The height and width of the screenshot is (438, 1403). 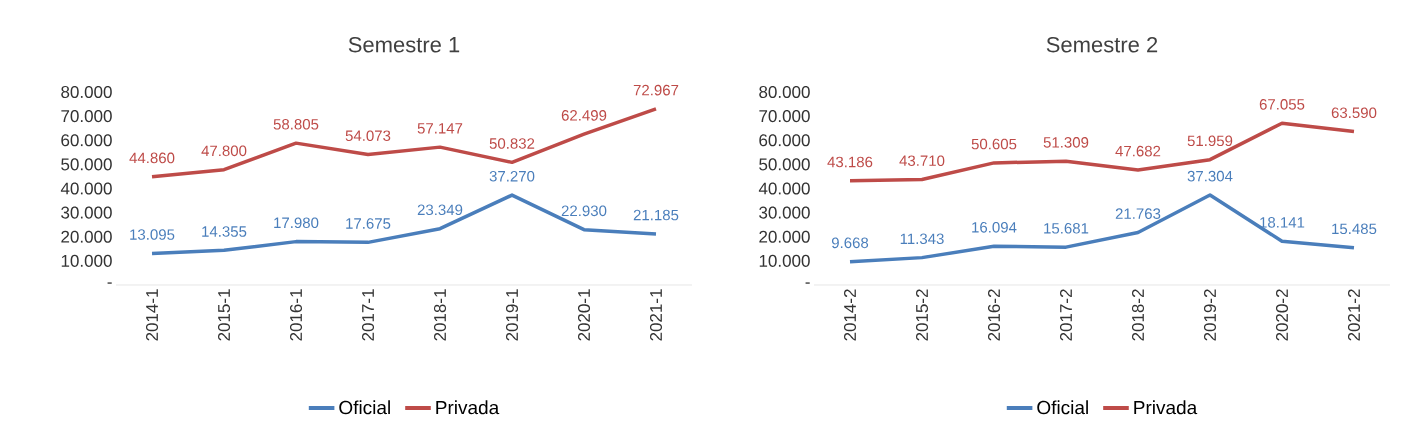 What do you see at coordinates (1210, 141) in the screenshot?
I see `data-label: 51.959` at bounding box center [1210, 141].